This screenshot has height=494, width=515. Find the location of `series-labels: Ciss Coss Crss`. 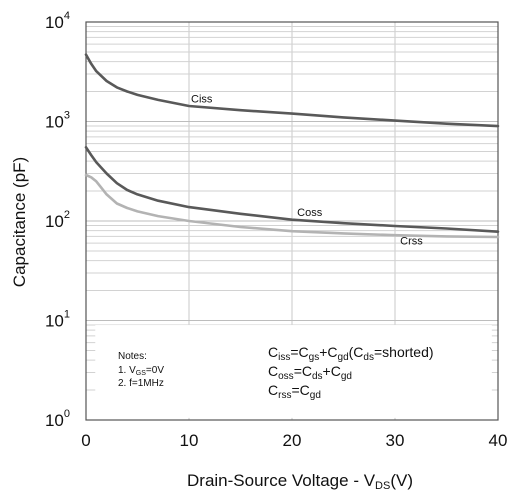

series-labels: Ciss Coss Crss is located at coordinates (307, 171).